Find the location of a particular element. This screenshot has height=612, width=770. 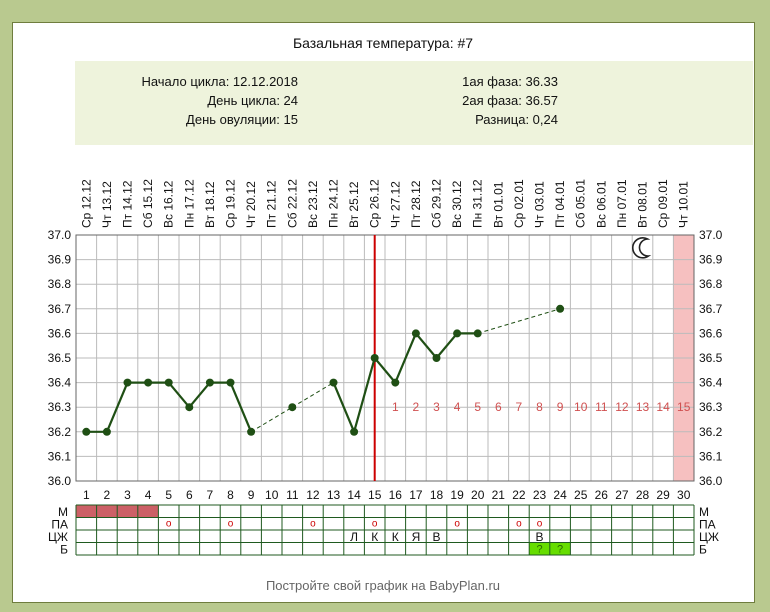

y-tick-label-right: 36.1 is located at coordinates (711, 456).